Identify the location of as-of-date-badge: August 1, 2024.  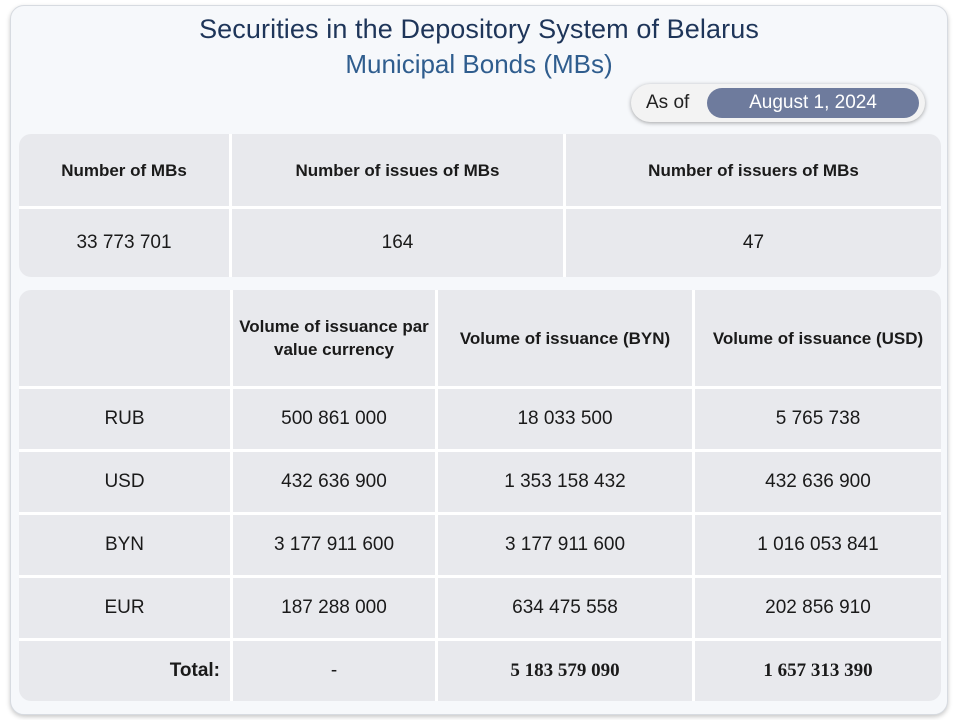
(813, 103).